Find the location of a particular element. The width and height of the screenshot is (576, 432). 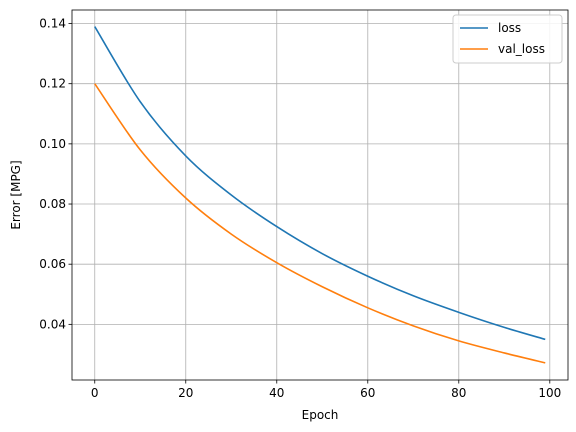

y-tick-label: 0.10 is located at coordinates (52, 144).